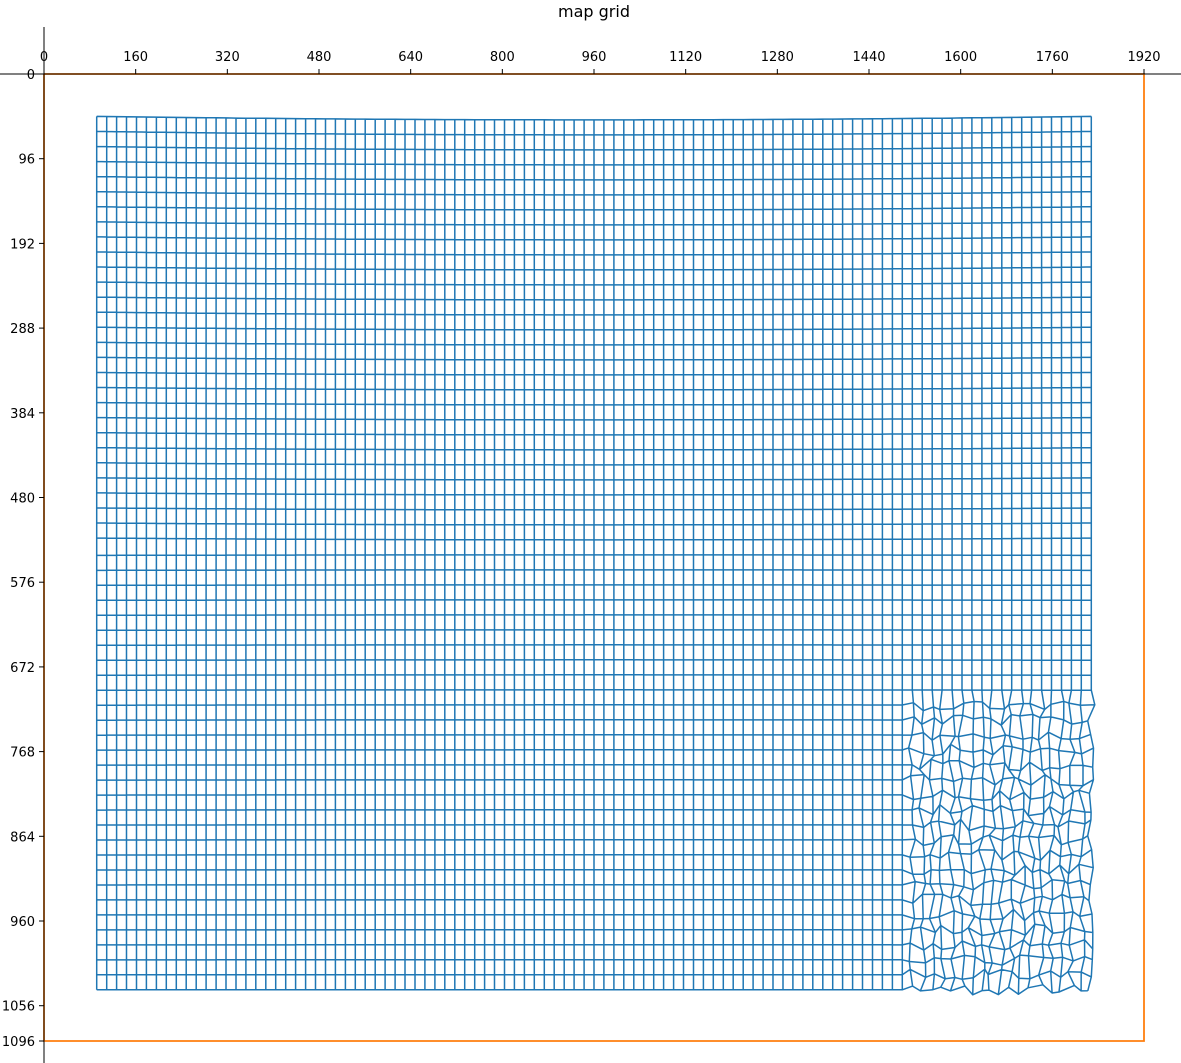 The width and height of the screenshot is (1181, 1063). Describe the element at coordinates (1052, 57) in the screenshot. I see `x-tick-label: 1760` at that location.